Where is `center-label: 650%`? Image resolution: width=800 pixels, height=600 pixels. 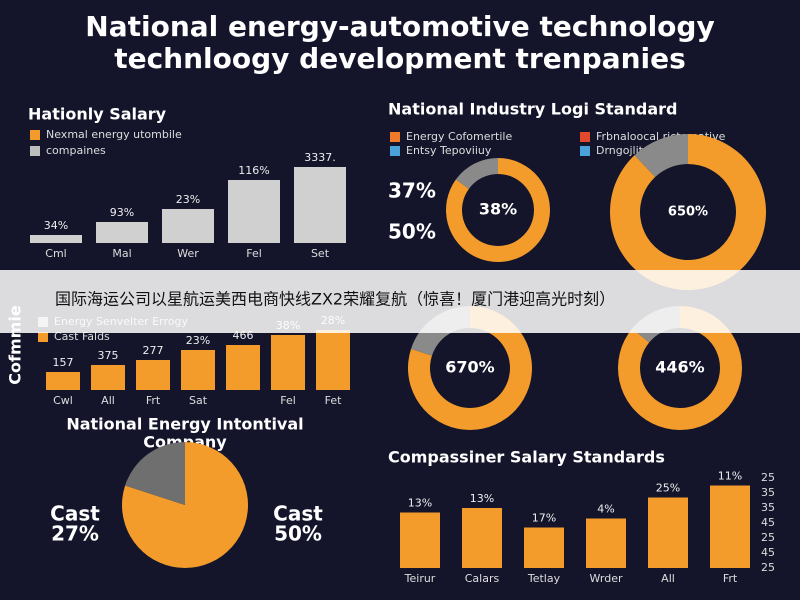
center-label: 650% is located at coordinates (688, 212).